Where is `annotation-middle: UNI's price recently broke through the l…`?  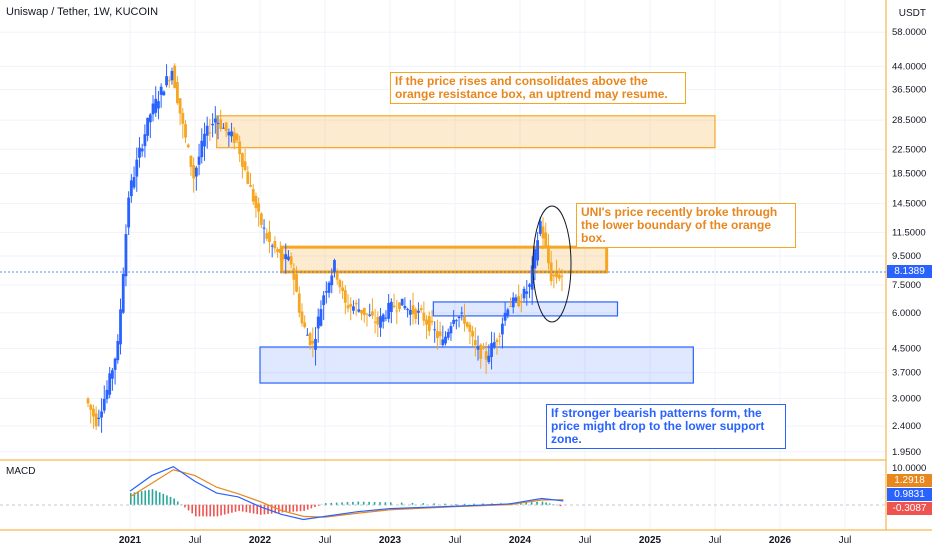 annotation-middle: UNI's price recently broke through the l… is located at coordinates (686, 225).